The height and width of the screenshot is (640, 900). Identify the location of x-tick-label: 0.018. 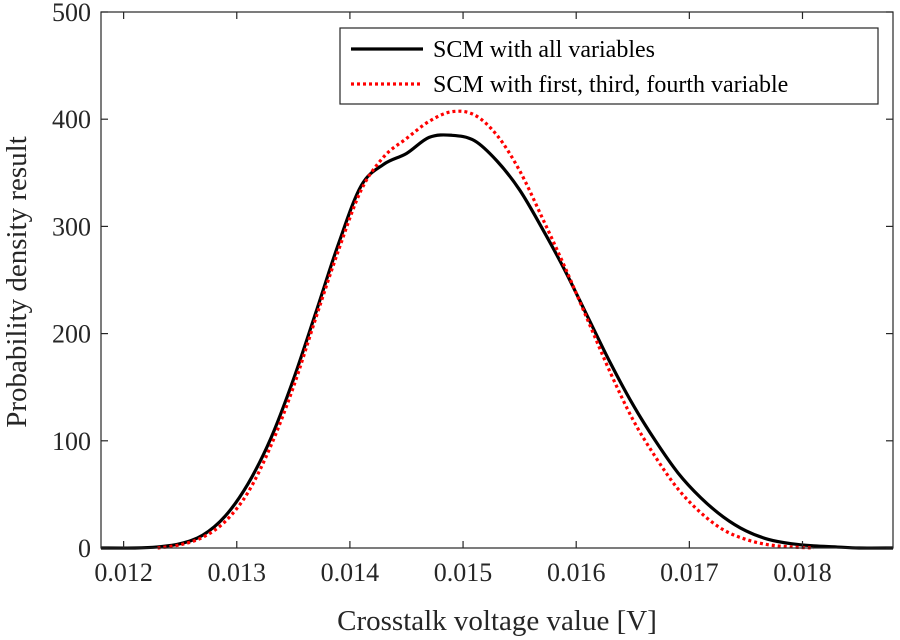
(802, 572).